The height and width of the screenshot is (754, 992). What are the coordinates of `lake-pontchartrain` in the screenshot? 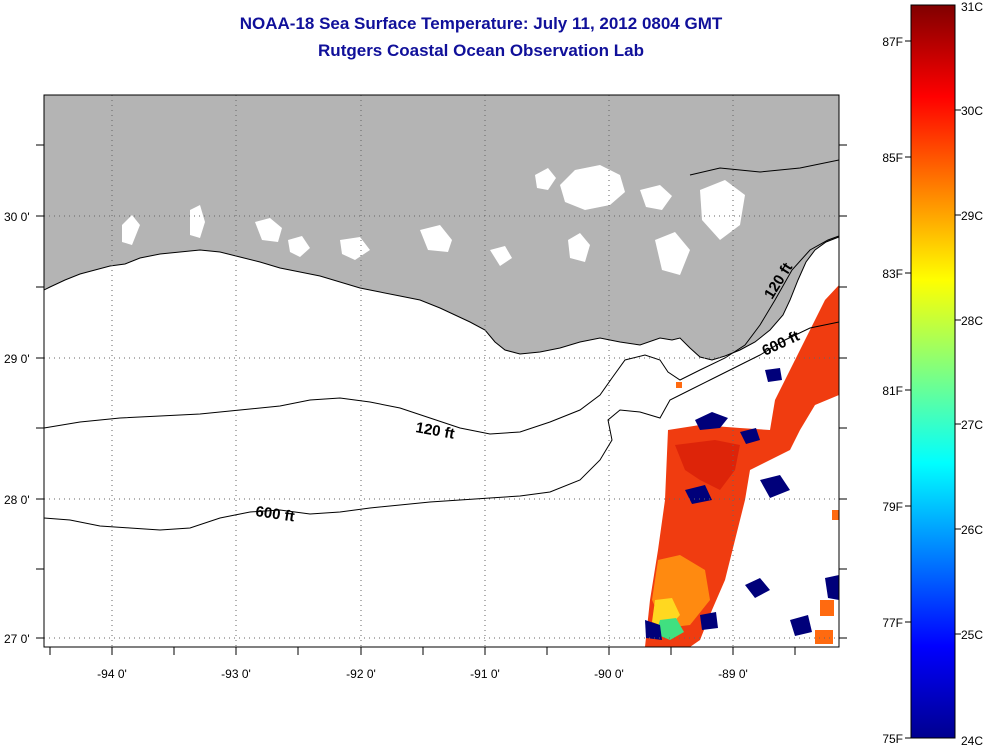 It's located at (592, 187).